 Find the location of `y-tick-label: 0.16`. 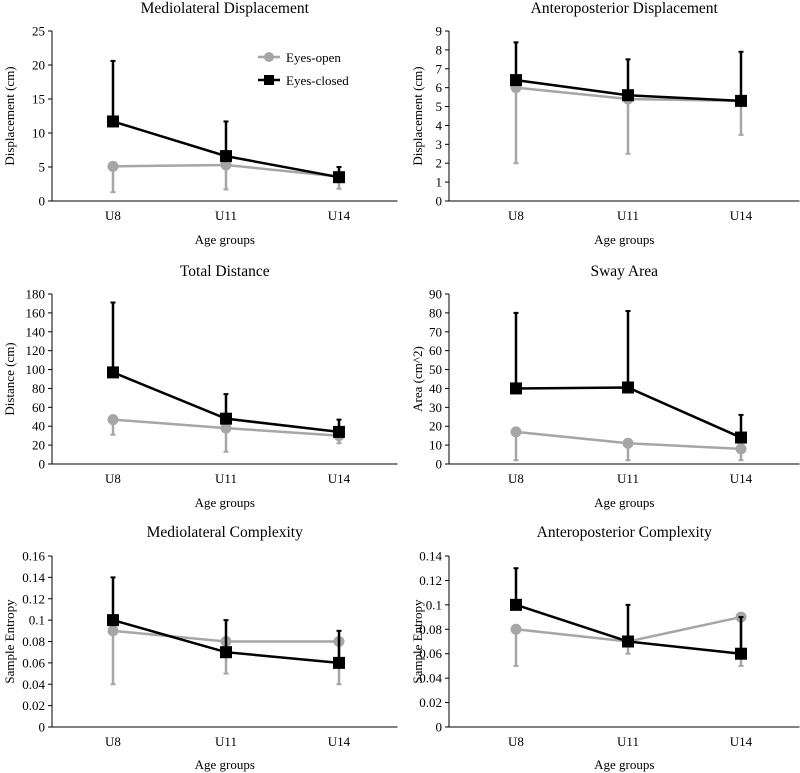

y-tick-label: 0.16 is located at coordinates (33, 556).